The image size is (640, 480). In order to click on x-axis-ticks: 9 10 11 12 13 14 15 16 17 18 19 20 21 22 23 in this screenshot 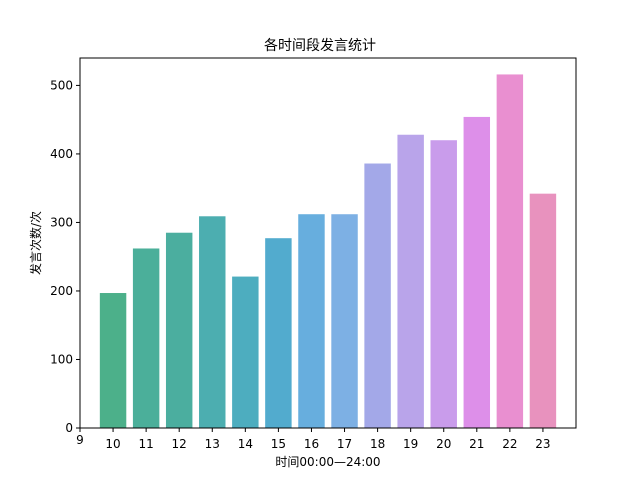, I will do `click(313, 439)`.